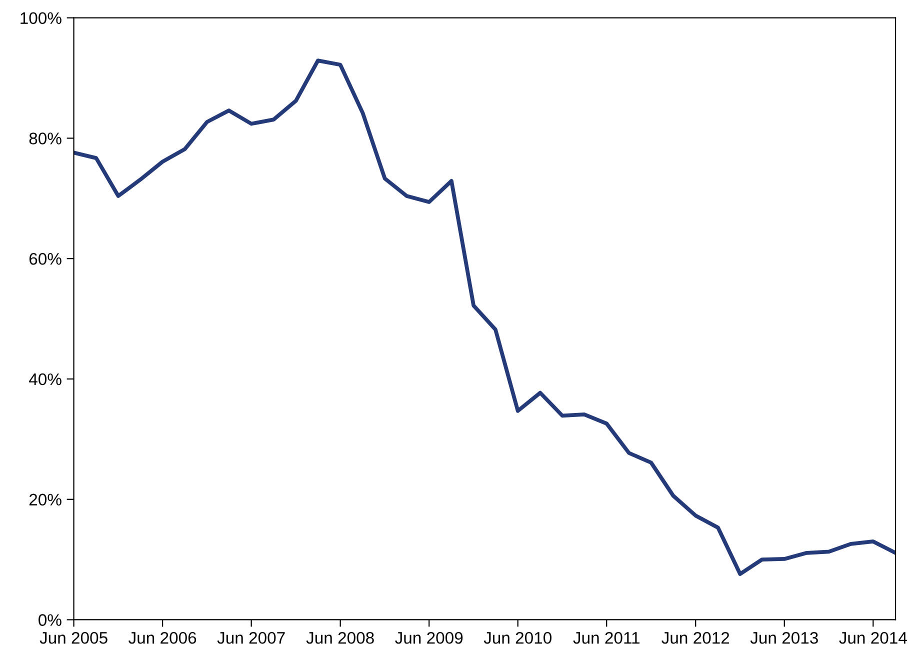 The height and width of the screenshot is (660, 911). I want to click on y-tick-label: 20%, so click(45, 500).